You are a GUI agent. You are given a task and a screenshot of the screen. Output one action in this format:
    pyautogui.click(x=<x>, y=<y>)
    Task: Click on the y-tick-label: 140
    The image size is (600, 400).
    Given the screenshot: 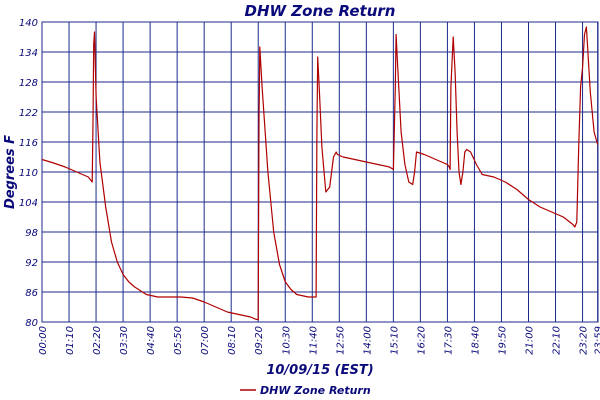 What is the action you would take?
    pyautogui.click(x=28, y=23)
    